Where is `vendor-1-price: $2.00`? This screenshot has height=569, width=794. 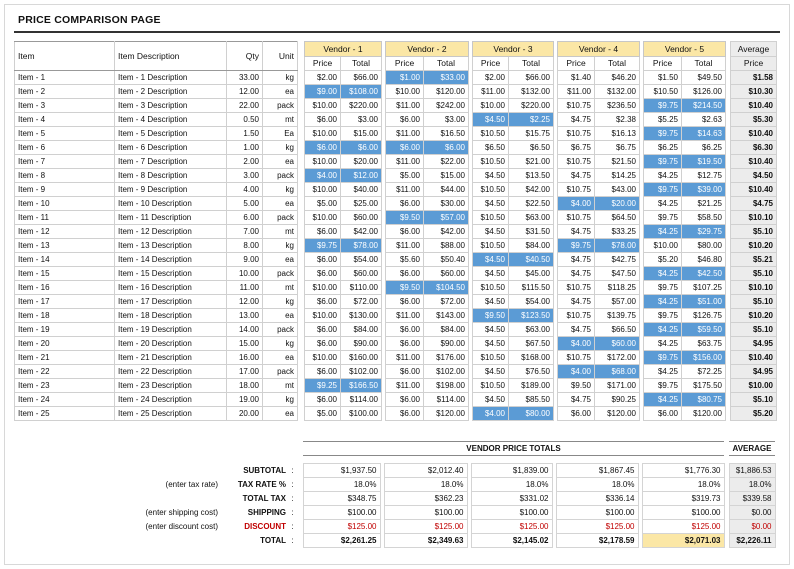 vendor-1-price: $2.00 is located at coordinates (322, 77).